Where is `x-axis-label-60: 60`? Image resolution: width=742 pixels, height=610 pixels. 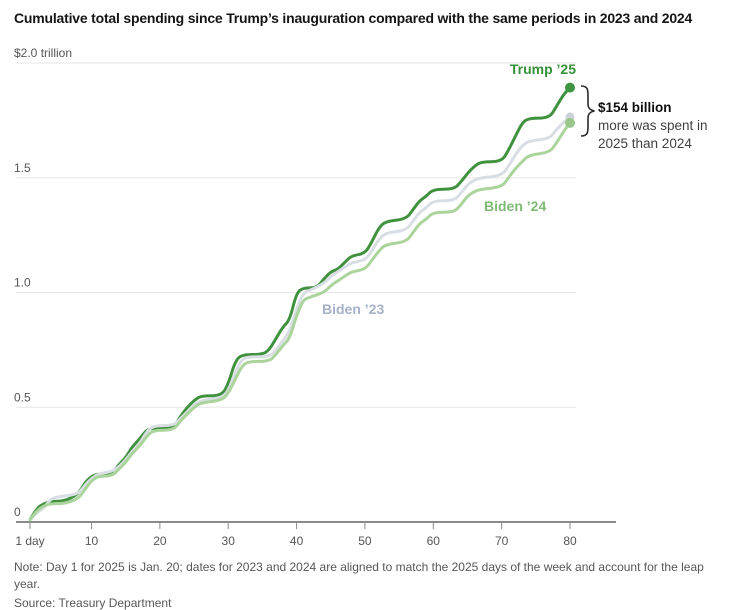 x-axis-label-60: 60 is located at coordinates (434, 541).